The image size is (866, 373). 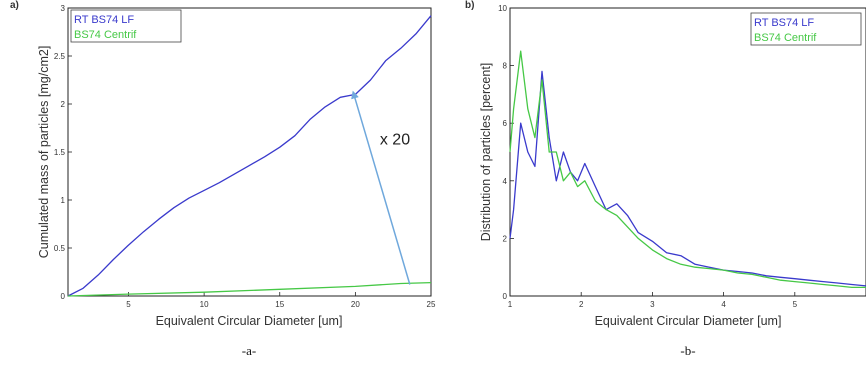 What do you see at coordinates (14, 5) in the screenshot?
I see `panel-a-letter: a)` at bounding box center [14, 5].